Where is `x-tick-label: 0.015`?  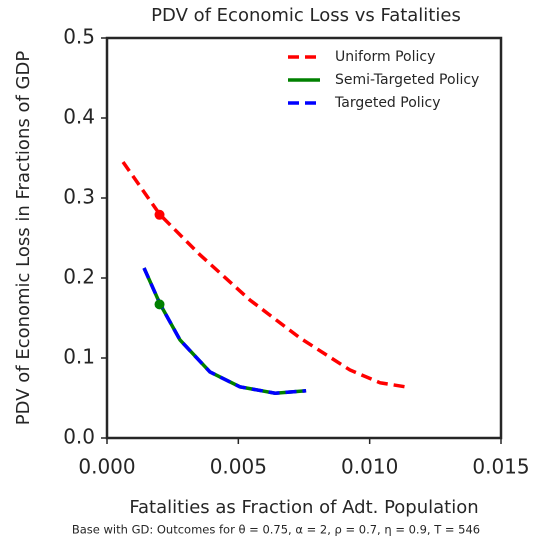
x-tick-label: 0.015 is located at coordinates (500, 467).